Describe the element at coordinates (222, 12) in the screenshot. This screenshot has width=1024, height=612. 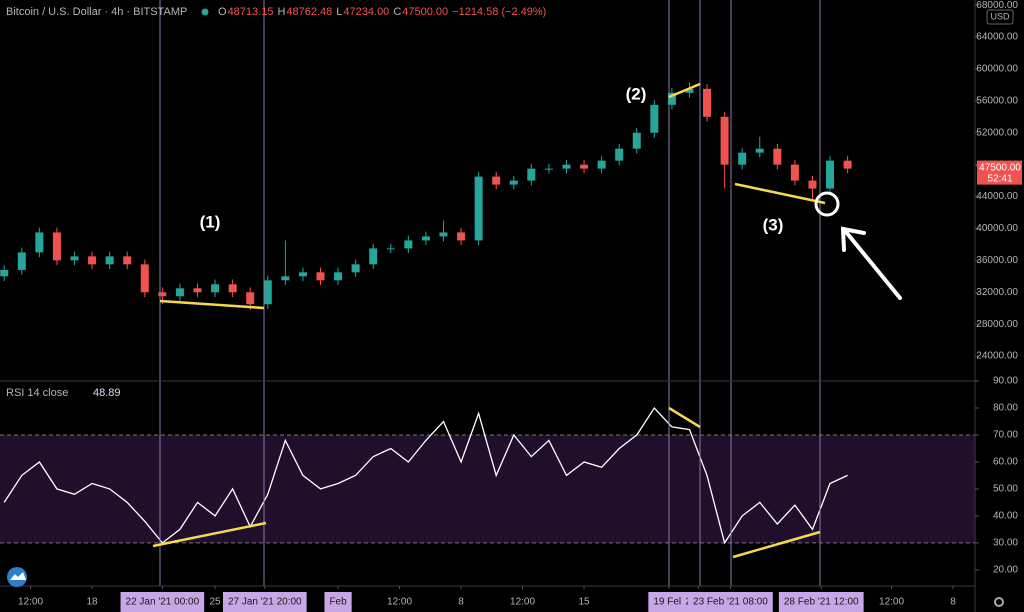
I see `ohlc-label: O` at that location.